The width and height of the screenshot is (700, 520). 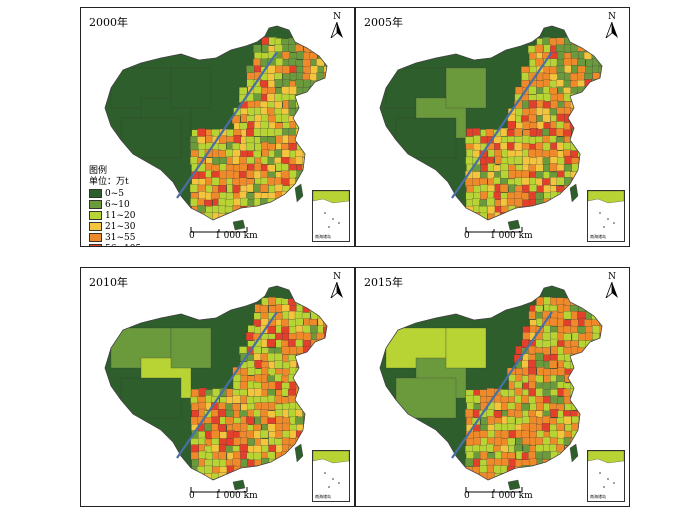 I want to click on north-arrow-icon, so click(x=336, y=30).